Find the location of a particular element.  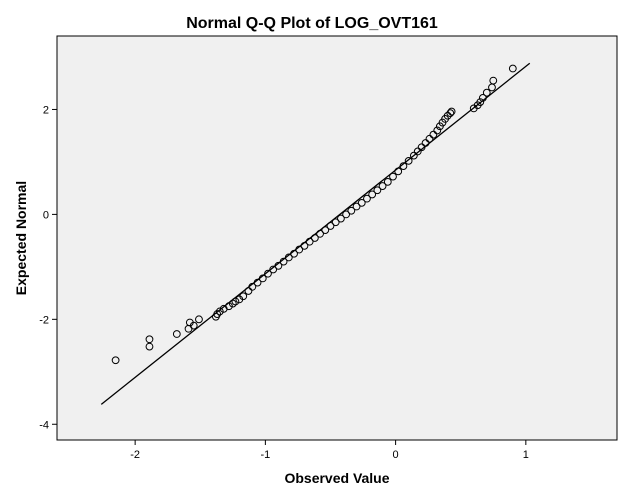

x-tick-label: -2 is located at coordinates (135, 455).